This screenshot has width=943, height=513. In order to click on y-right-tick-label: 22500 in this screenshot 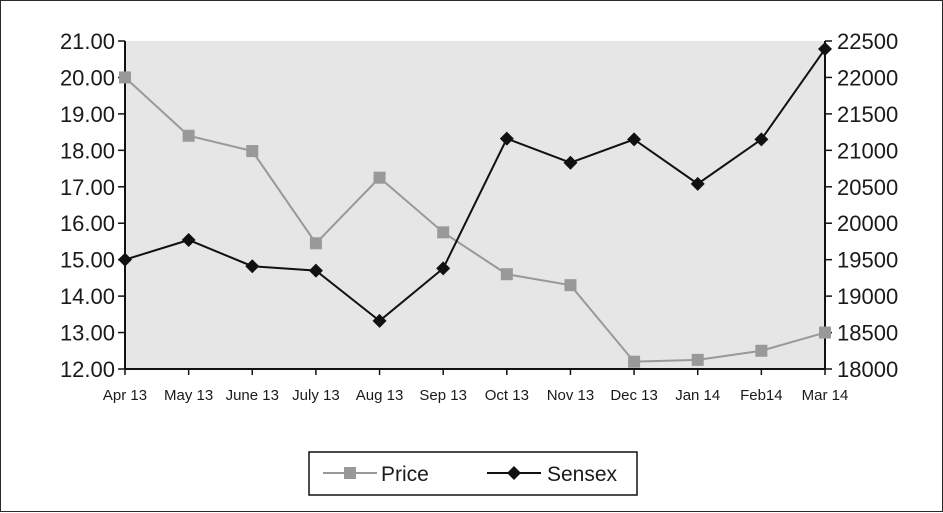, I will do `click(867, 41)`.